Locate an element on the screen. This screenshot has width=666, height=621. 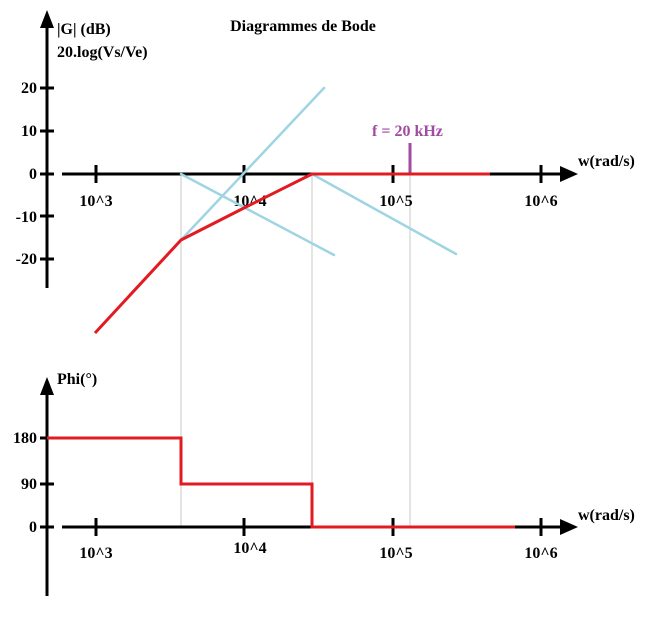
phase-y-tick-label: 0 is located at coordinates (33, 527).